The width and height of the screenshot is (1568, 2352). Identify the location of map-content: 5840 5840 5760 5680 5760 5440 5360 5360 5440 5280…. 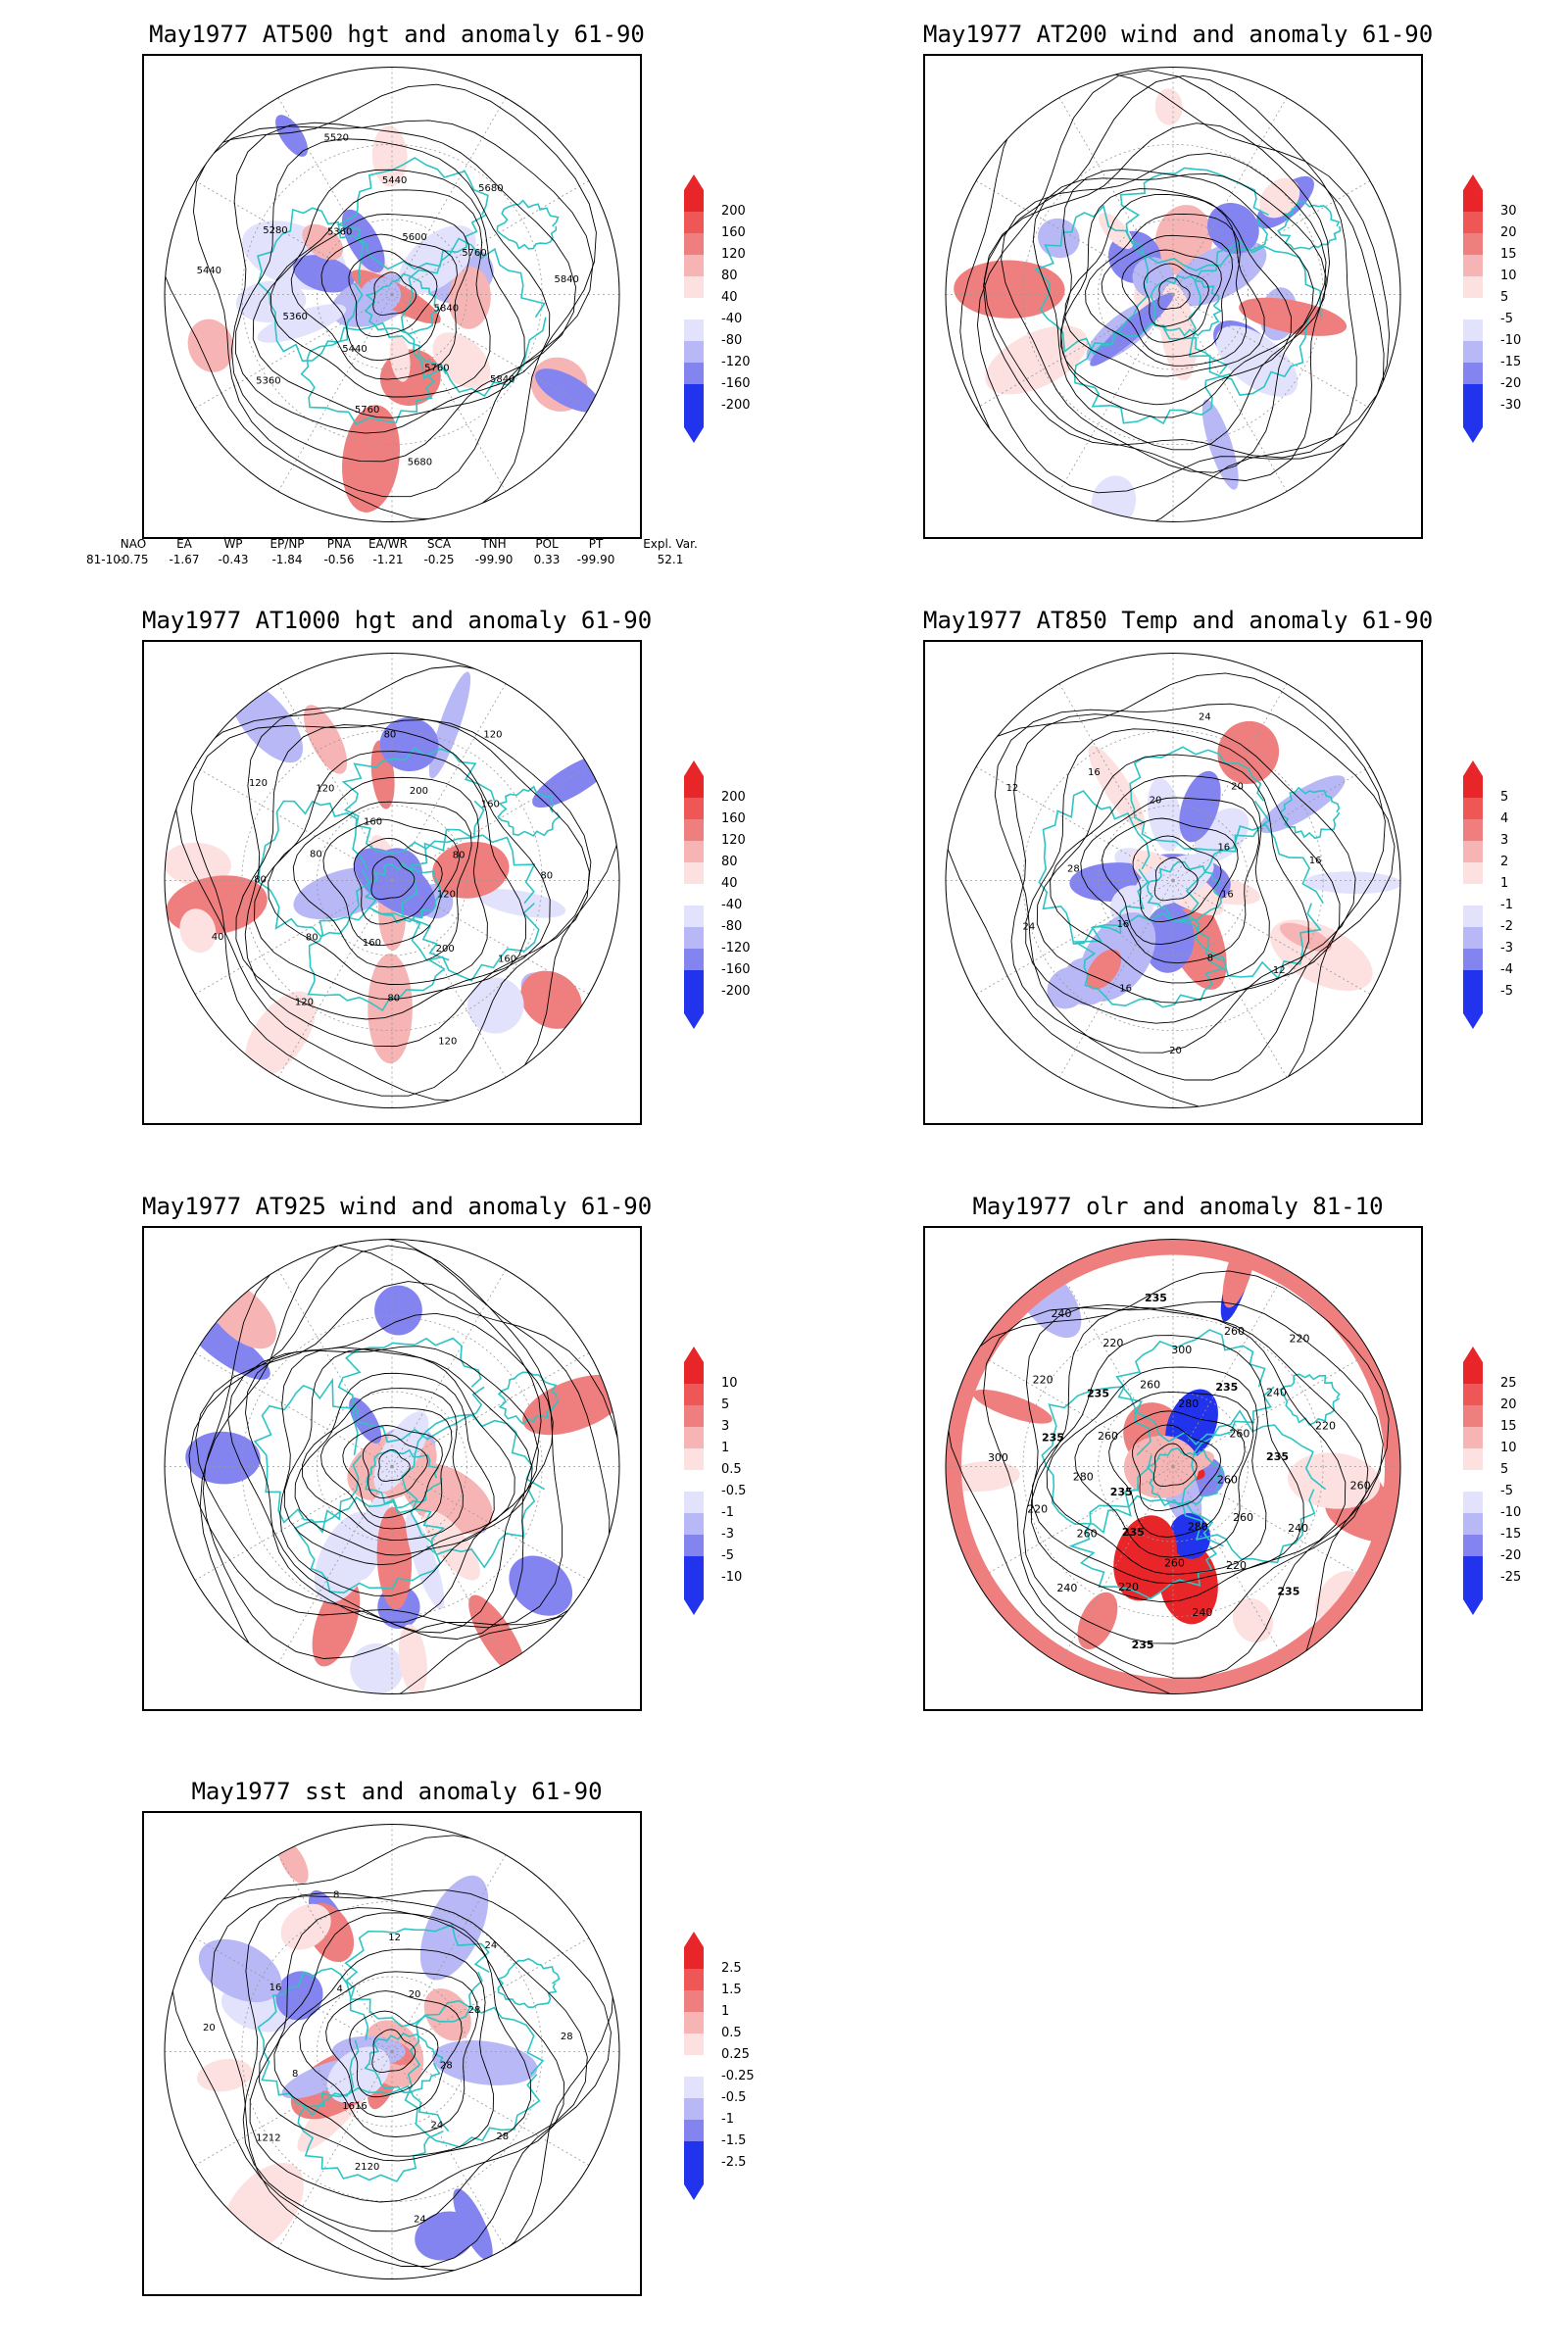
(392, 294).